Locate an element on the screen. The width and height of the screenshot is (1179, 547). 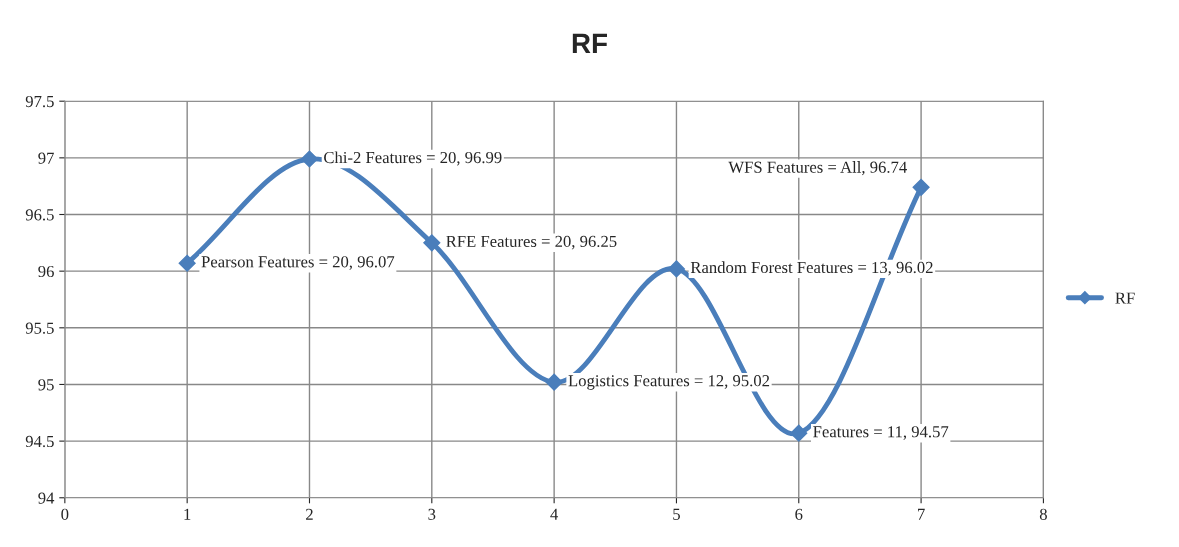
annotation: WFS Features = All, 96.74 is located at coordinates (817, 168).